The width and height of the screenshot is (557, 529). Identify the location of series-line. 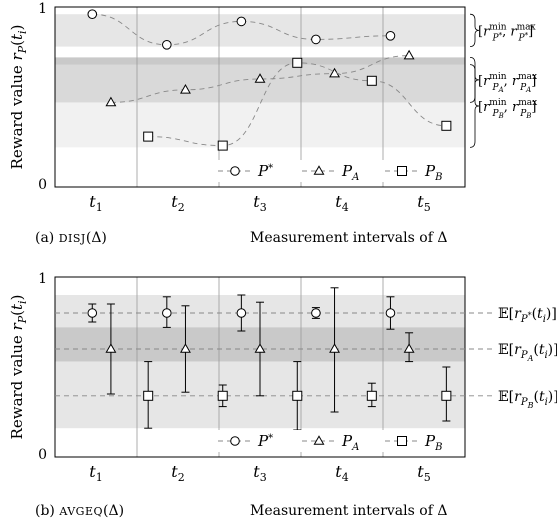
(260, 79).